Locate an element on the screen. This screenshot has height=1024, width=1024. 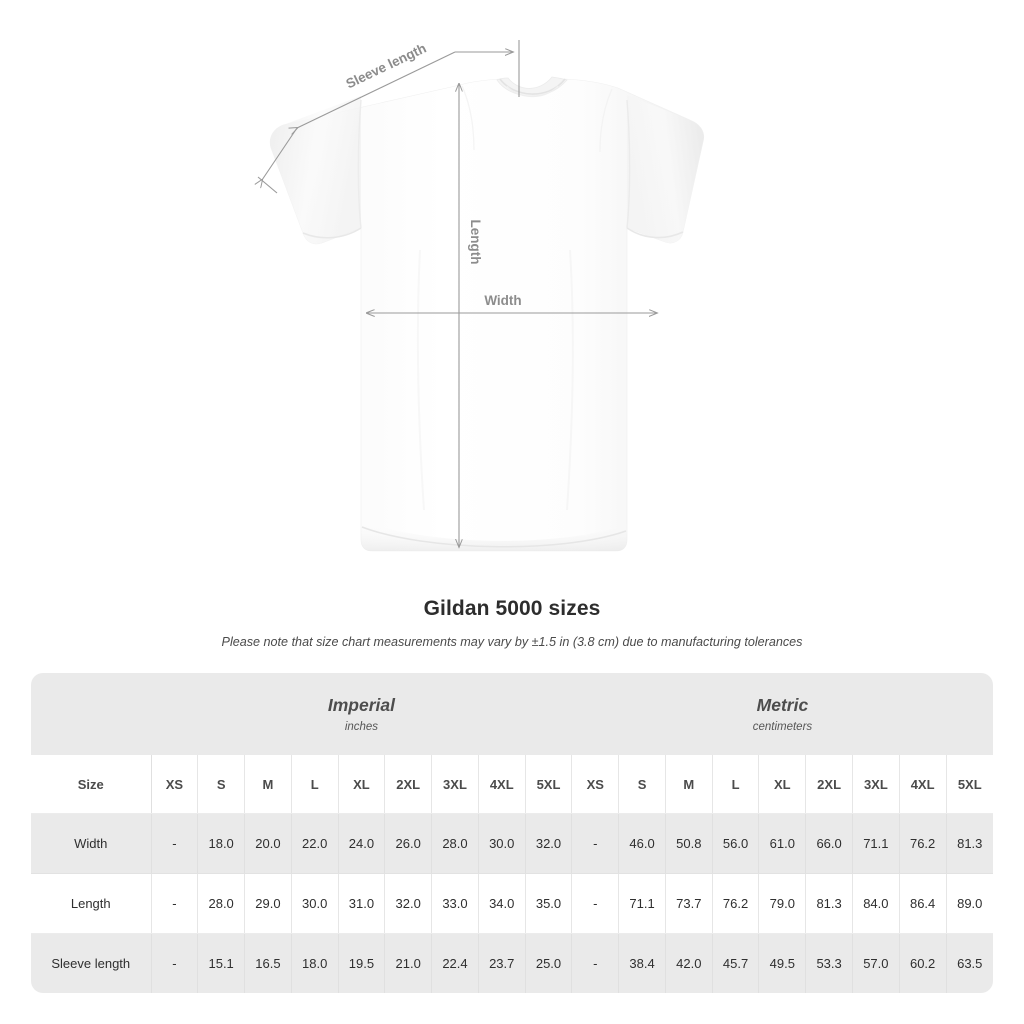
cell-width-imperial-xs: - is located at coordinates (175, 843).